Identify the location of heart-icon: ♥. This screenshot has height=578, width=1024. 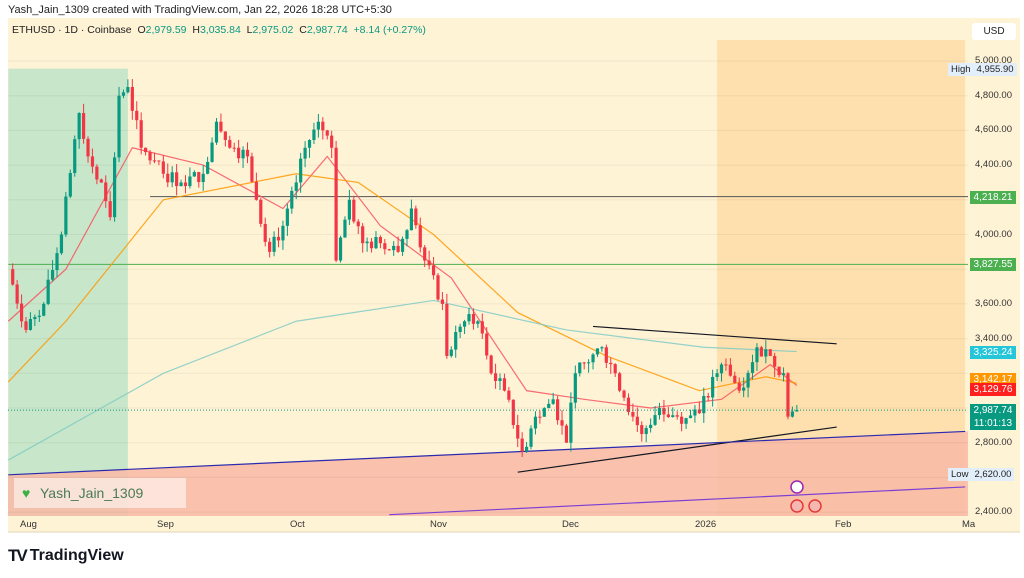
(26, 493).